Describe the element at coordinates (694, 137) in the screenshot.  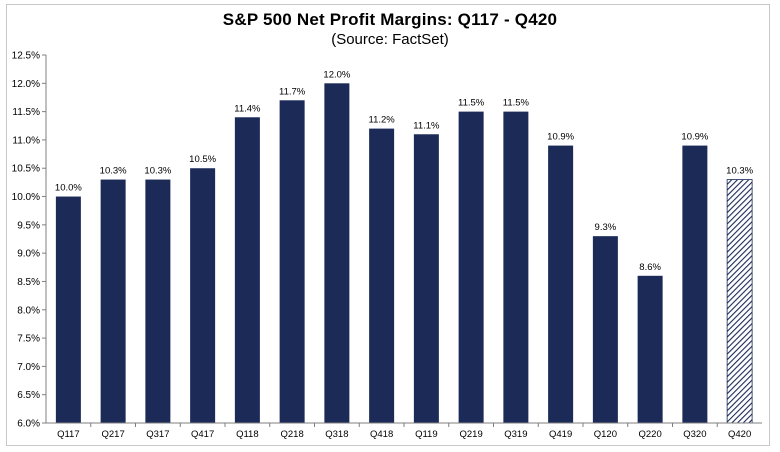
I see `data-label-q320: 10.9%` at that location.